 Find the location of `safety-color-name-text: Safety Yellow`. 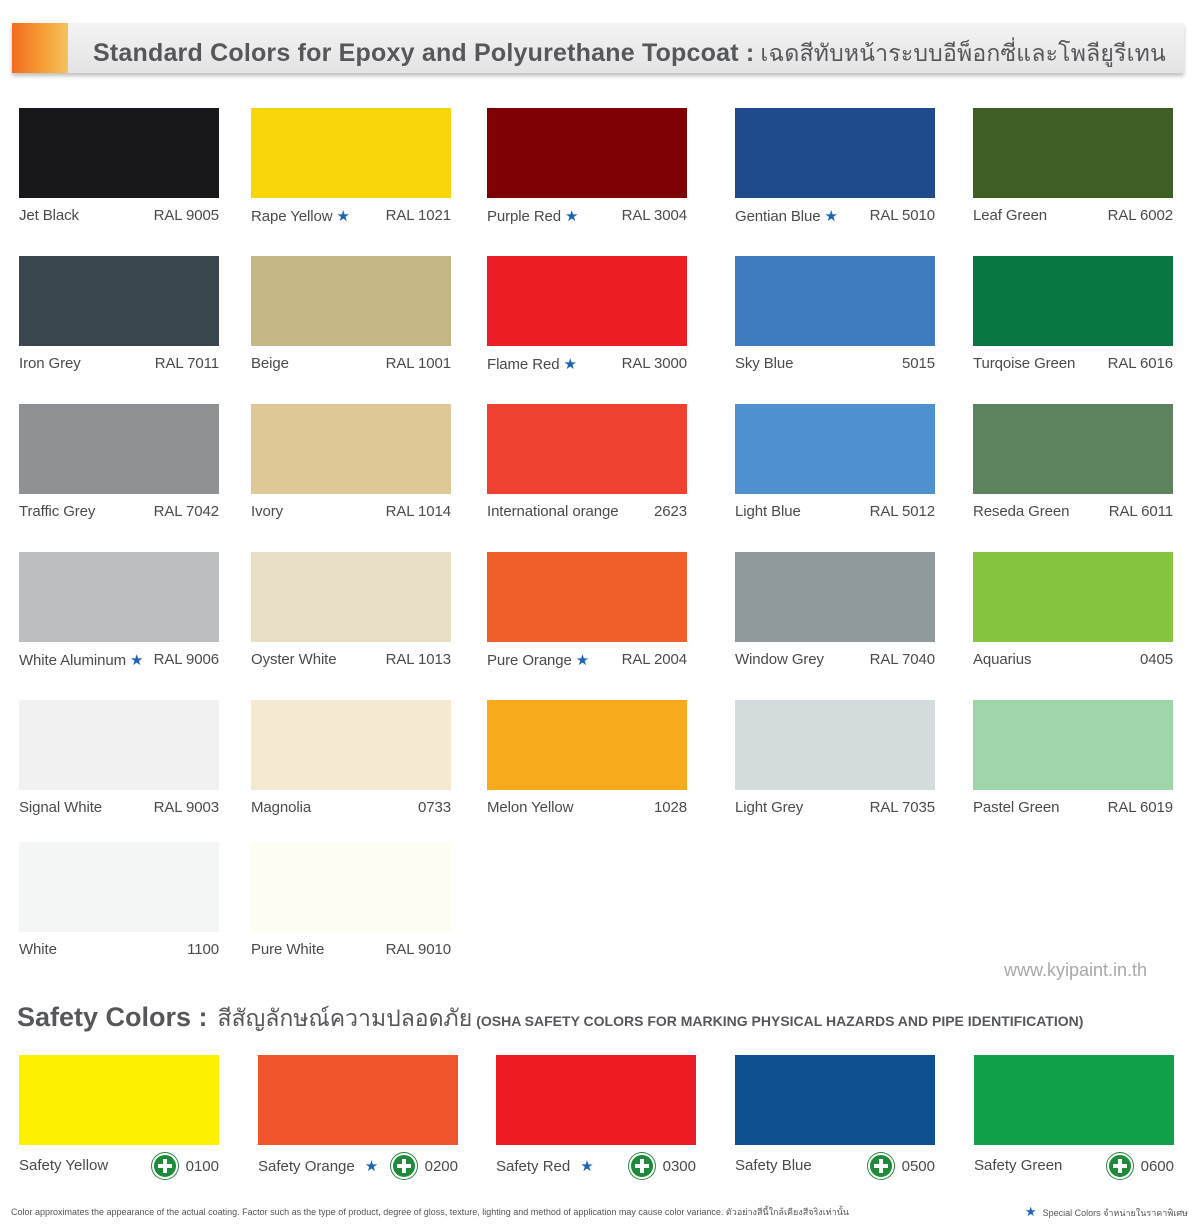

safety-color-name-text: Safety Yellow is located at coordinates (64, 1165).